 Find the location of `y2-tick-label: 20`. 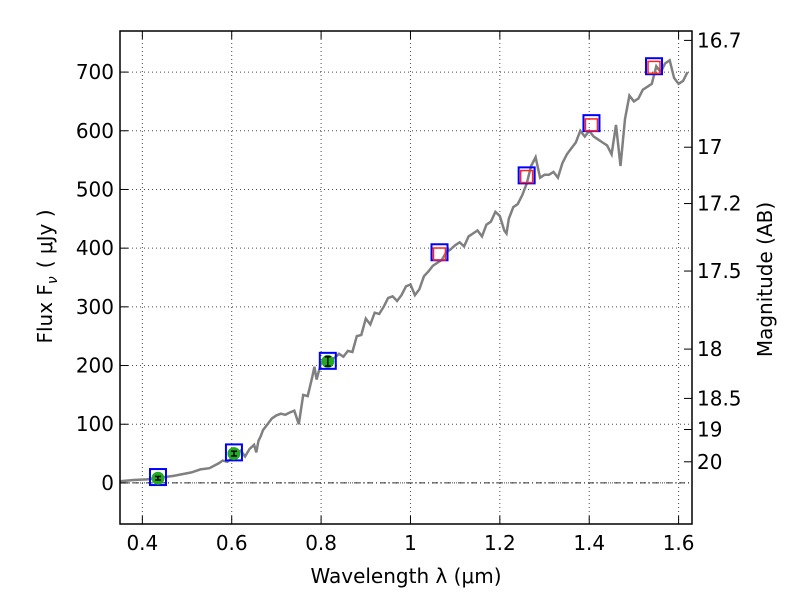

y2-tick-label: 20 is located at coordinates (709, 462).